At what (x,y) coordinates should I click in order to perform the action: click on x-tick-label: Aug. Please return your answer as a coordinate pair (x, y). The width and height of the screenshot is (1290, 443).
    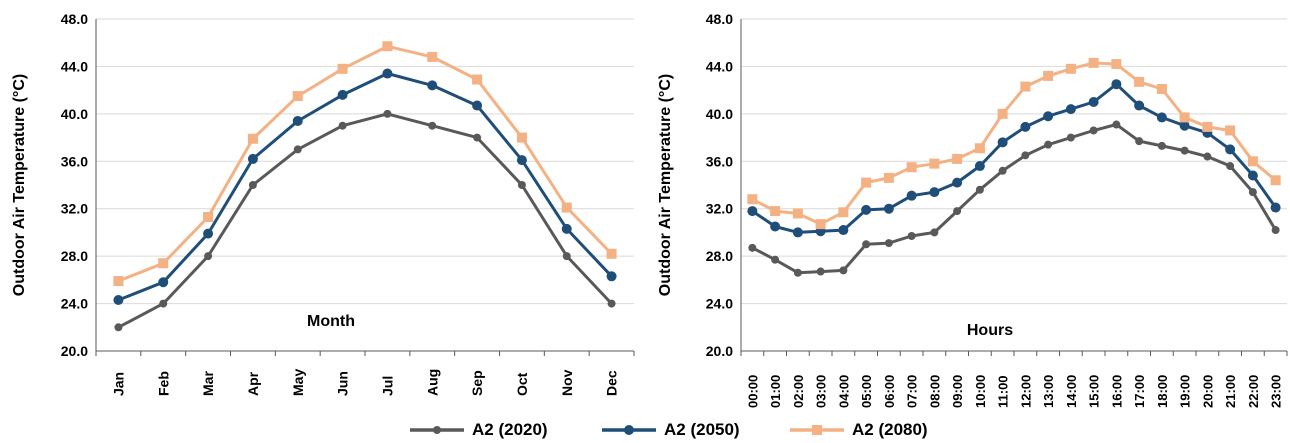
    Looking at the image, I should click on (432, 382).